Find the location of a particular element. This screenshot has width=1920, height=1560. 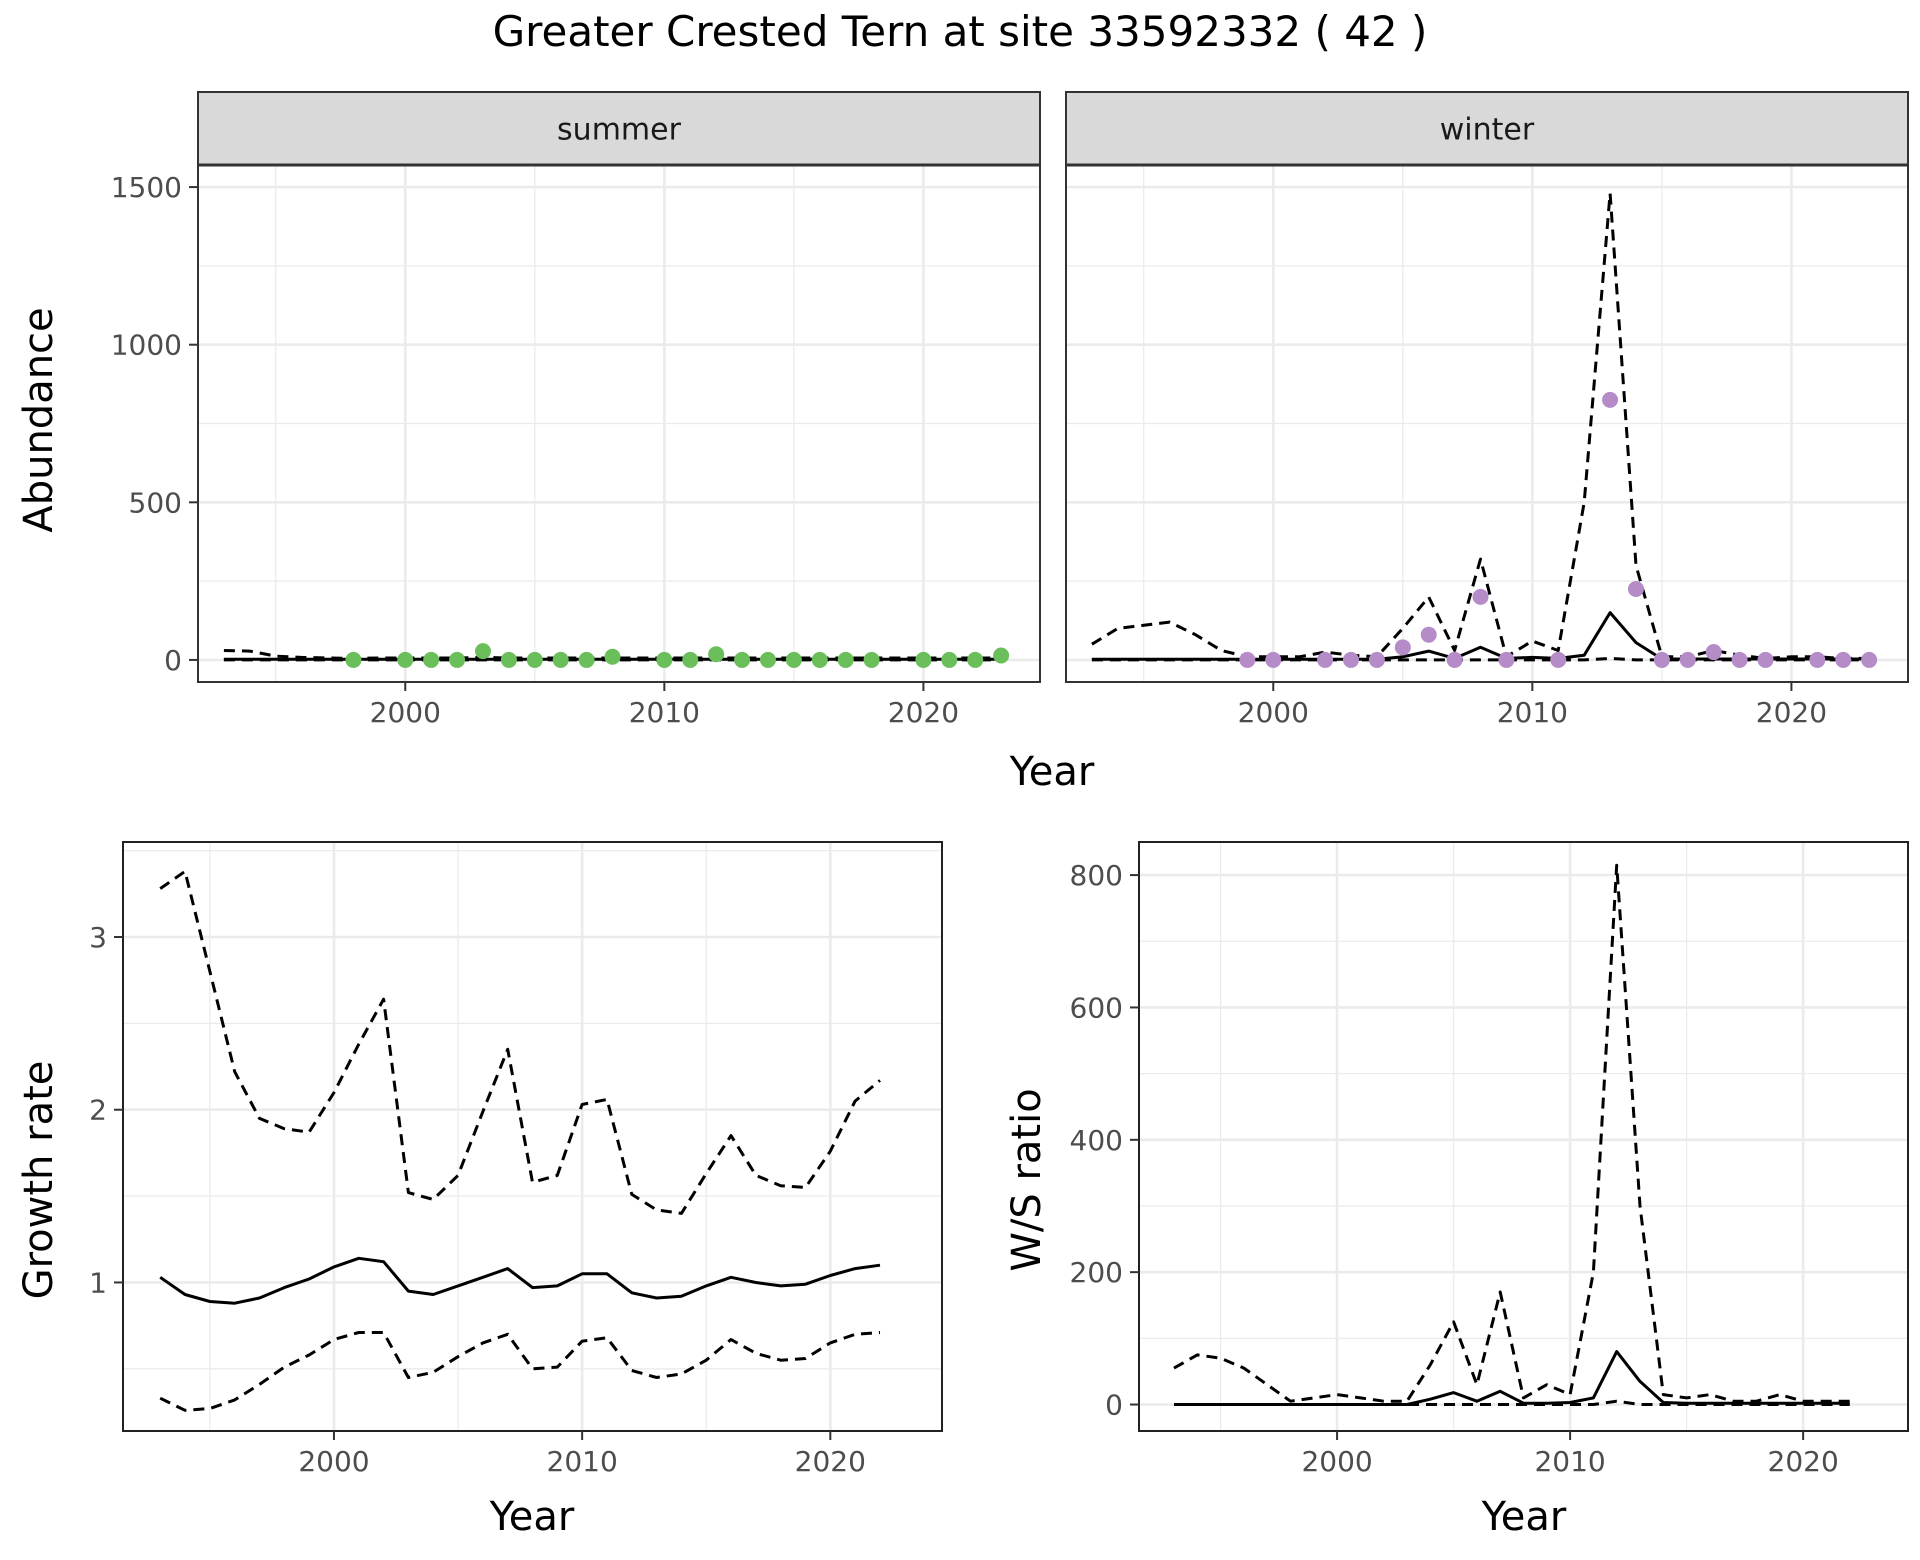

y-tick-label: 2 is located at coordinates (98, 1110).